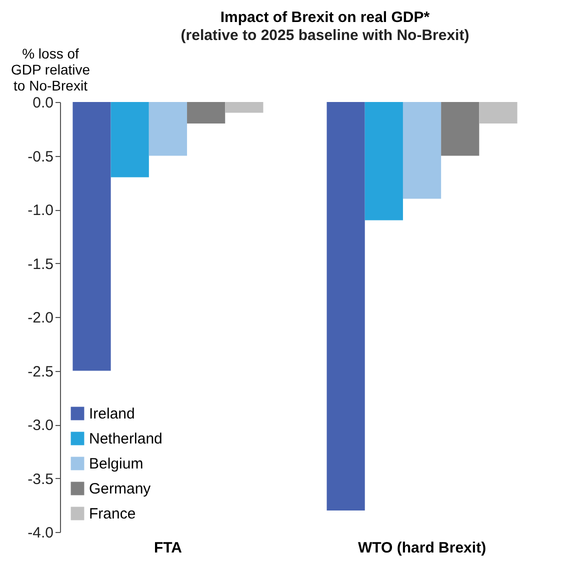 This screenshot has height=583, width=574. Describe the element at coordinates (112, 514) in the screenshot. I see `legend-label: France` at that location.